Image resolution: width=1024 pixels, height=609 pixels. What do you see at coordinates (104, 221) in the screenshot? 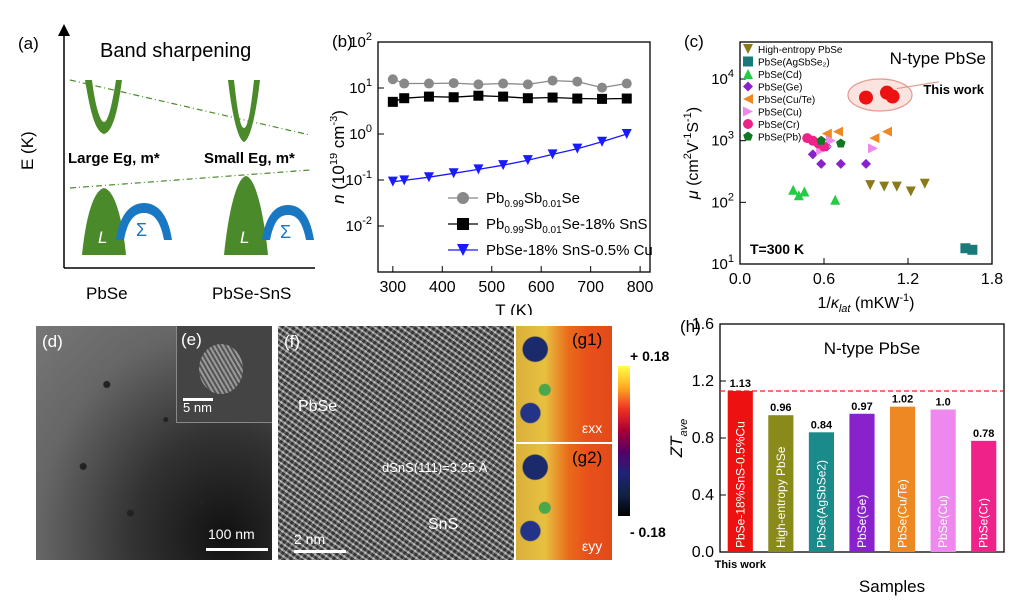
I see `valence-band-left` at bounding box center [104, 221].